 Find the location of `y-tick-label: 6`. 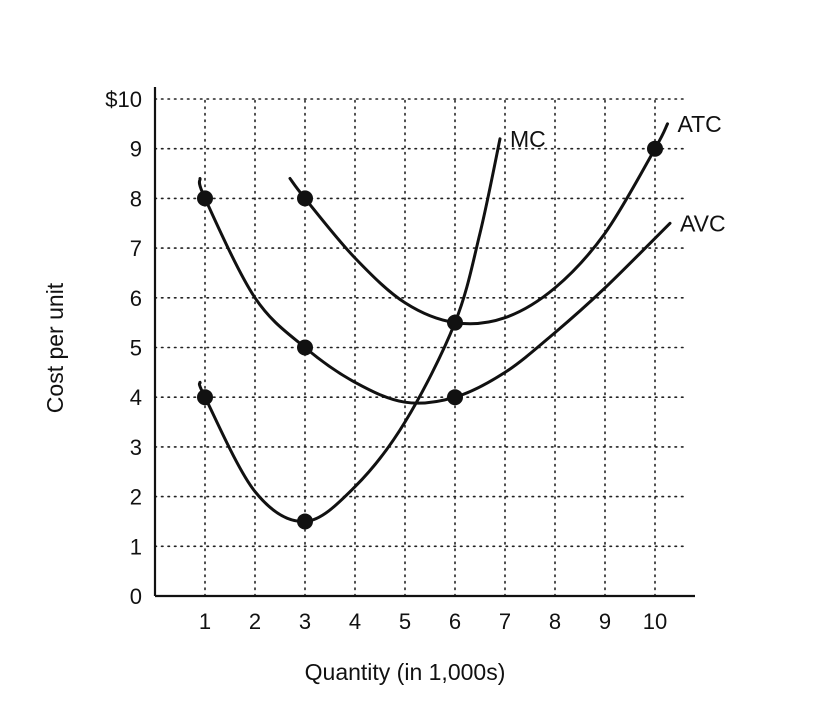

y-tick-label: 6 is located at coordinates (136, 298).